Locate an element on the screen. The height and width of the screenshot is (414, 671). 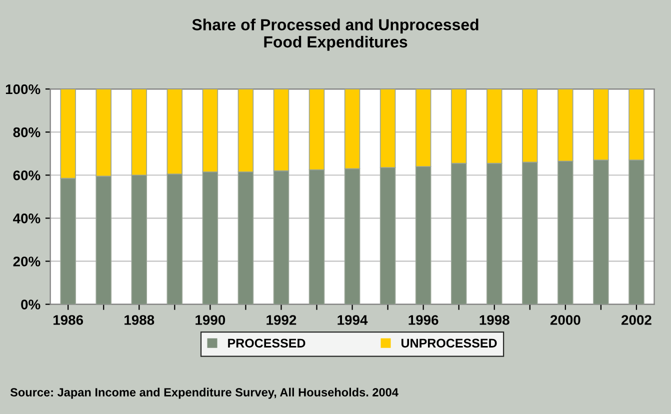
y-tick-label: 40% is located at coordinates (26, 219).